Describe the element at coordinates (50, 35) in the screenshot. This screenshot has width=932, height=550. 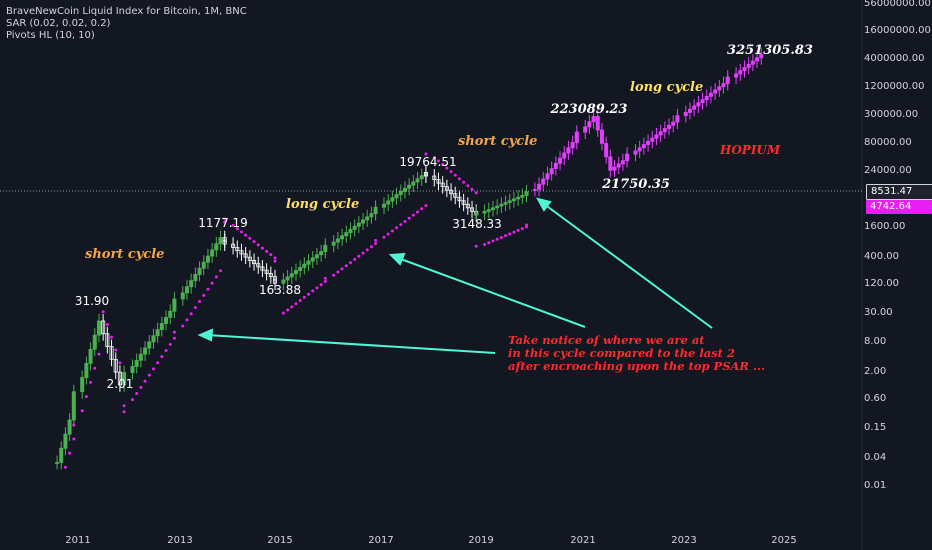
I see `legend-pivots: Pivots HL (10, 10)` at that location.